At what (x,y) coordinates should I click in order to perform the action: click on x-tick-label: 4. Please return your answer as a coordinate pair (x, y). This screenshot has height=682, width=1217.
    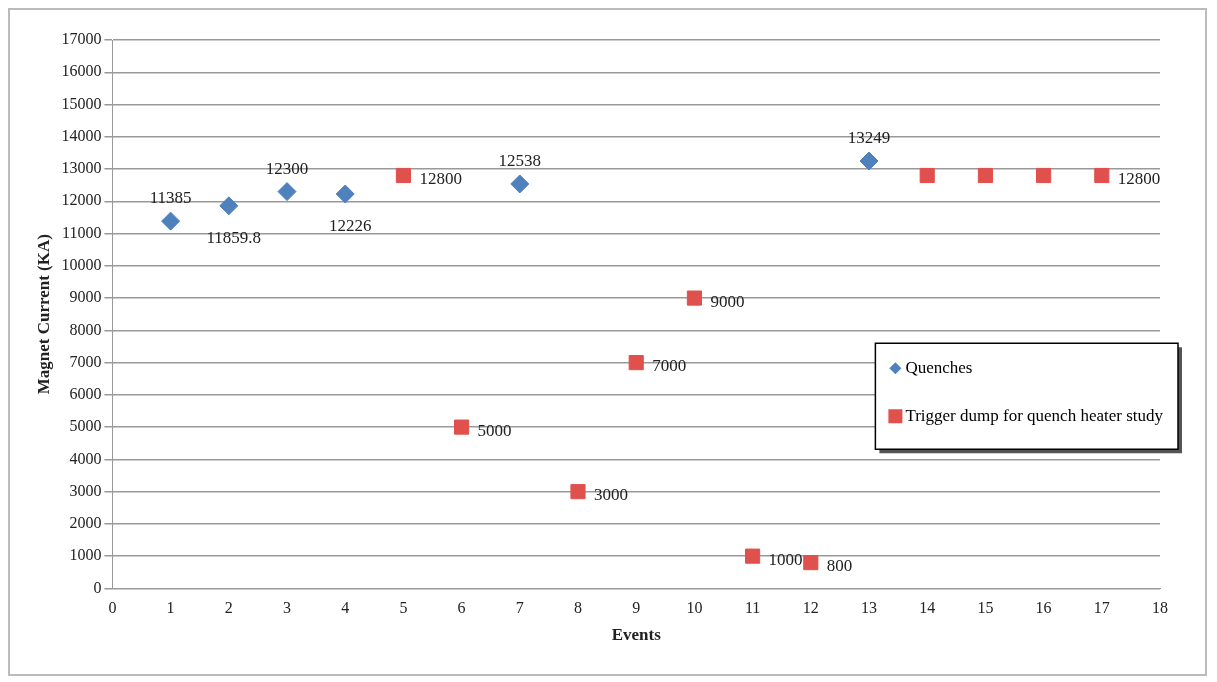
    Looking at the image, I should click on (345, 608).